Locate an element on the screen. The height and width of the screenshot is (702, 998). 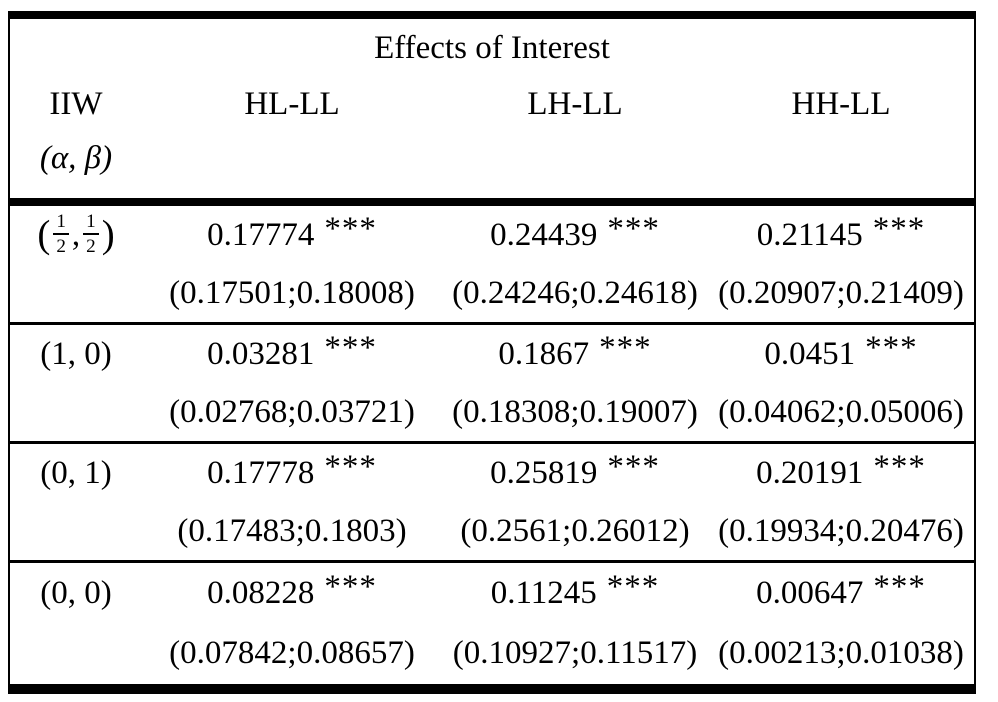
confidence-interval: (0.17501;0.18008) is located at coordinates (292, 292).